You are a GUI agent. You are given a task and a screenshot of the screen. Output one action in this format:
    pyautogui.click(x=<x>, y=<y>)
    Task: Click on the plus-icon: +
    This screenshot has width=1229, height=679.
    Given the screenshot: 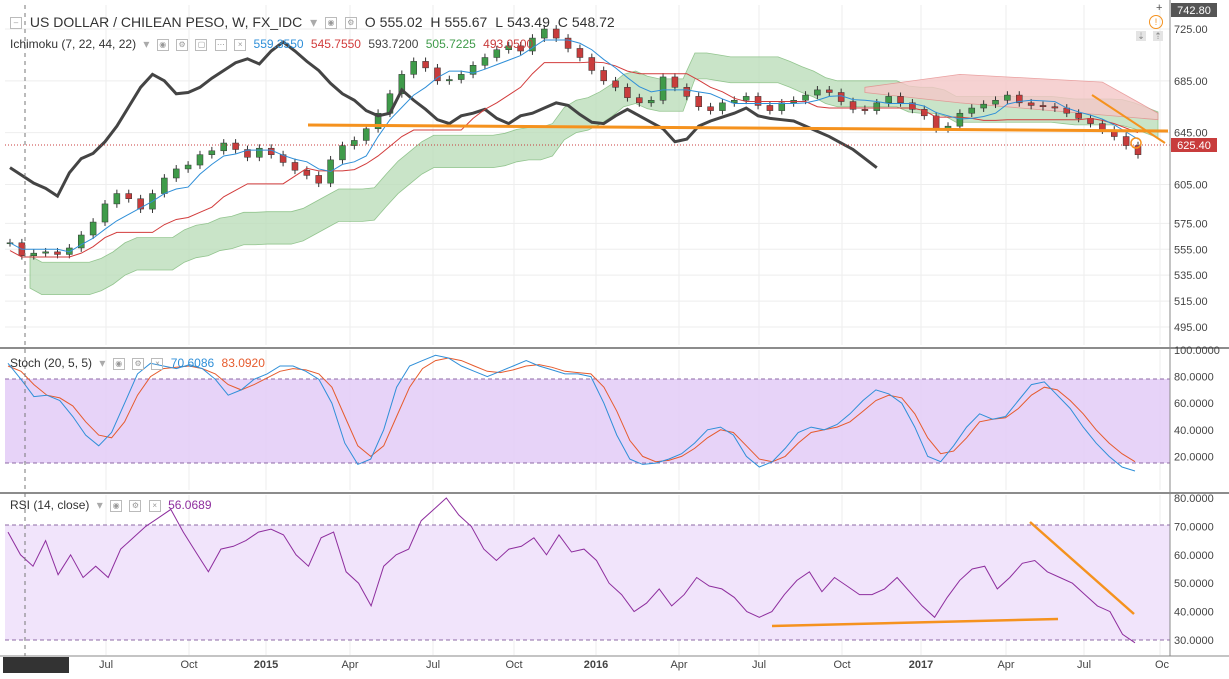 What is the action you would take?
    pyautogui.click(x=1159, y=8)
    